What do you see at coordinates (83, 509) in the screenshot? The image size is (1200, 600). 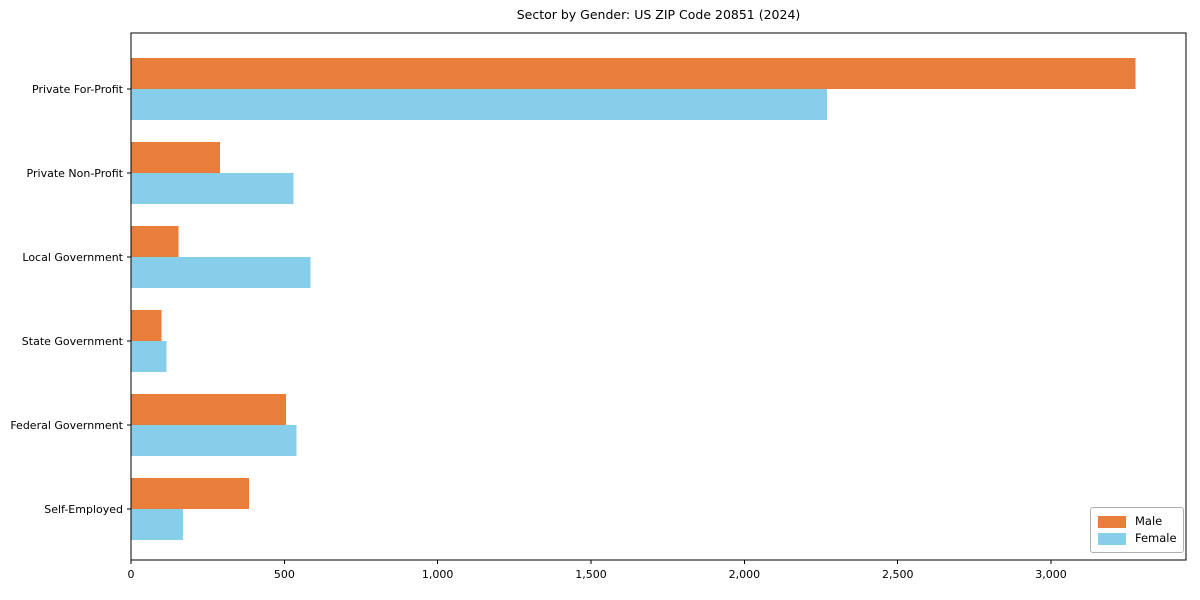 I see `y-axis-label-5: Self-Employed` at bounding box center [83, 509].